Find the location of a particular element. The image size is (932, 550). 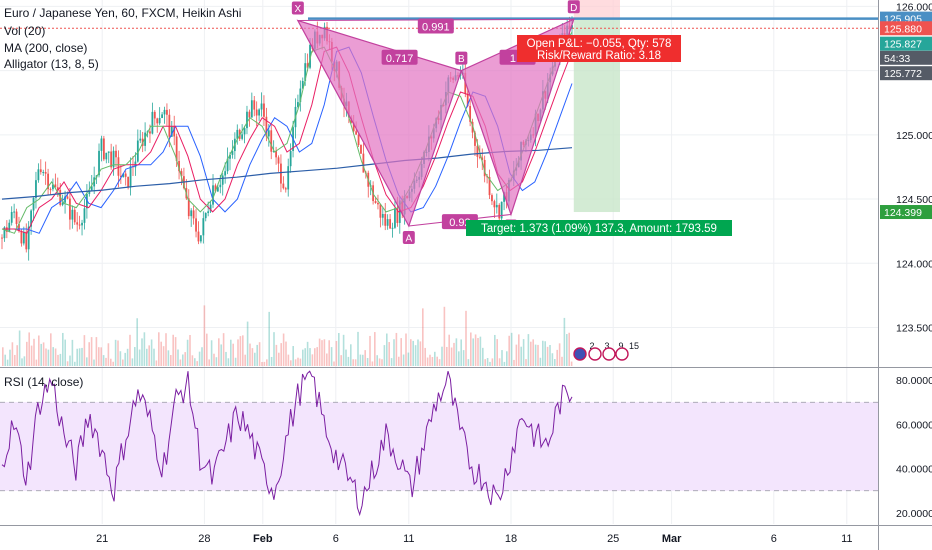

price-tick-label: 123.500 is located at coordinates (914, 328).